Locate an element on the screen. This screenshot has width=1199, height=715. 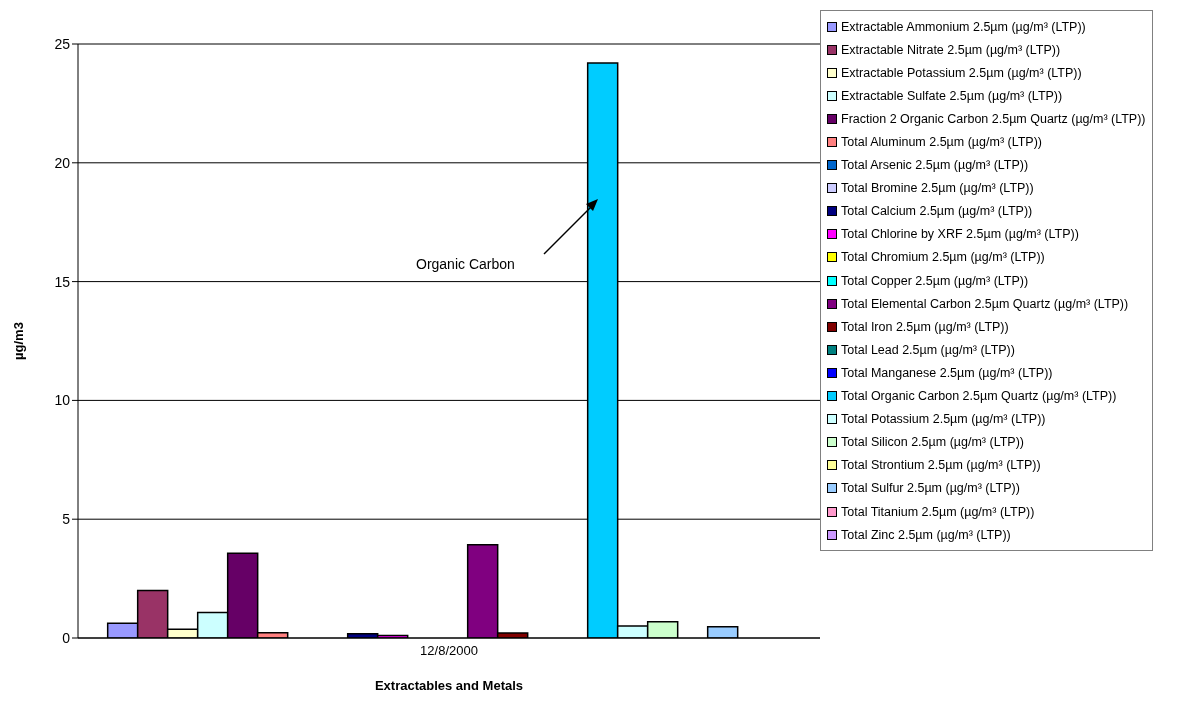
legend-label: Total Lead 2.5µm (µg/m³ (LTP)) is located at coordinates (928, 349).